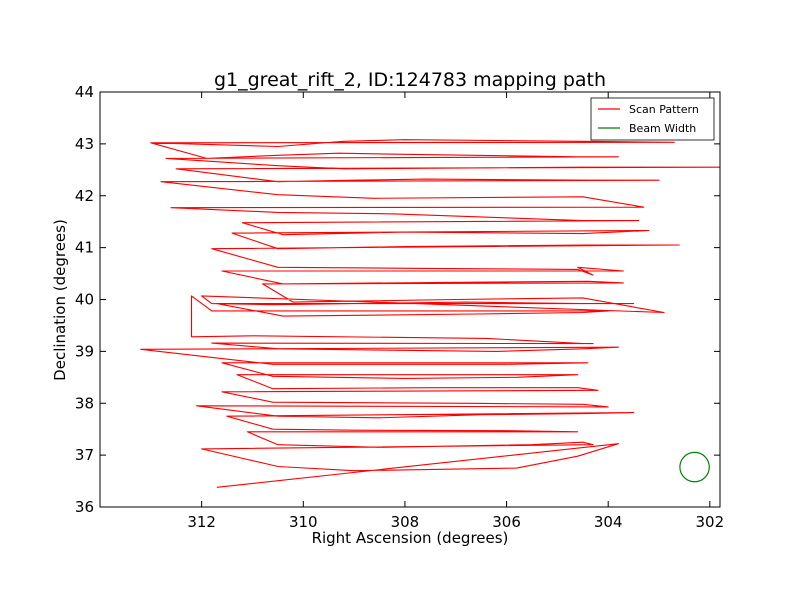 Image resolution: width=800 pixels, height=600 pixels. I want to click on legend-scan-label: Scan Pattern, so click(664, 109).